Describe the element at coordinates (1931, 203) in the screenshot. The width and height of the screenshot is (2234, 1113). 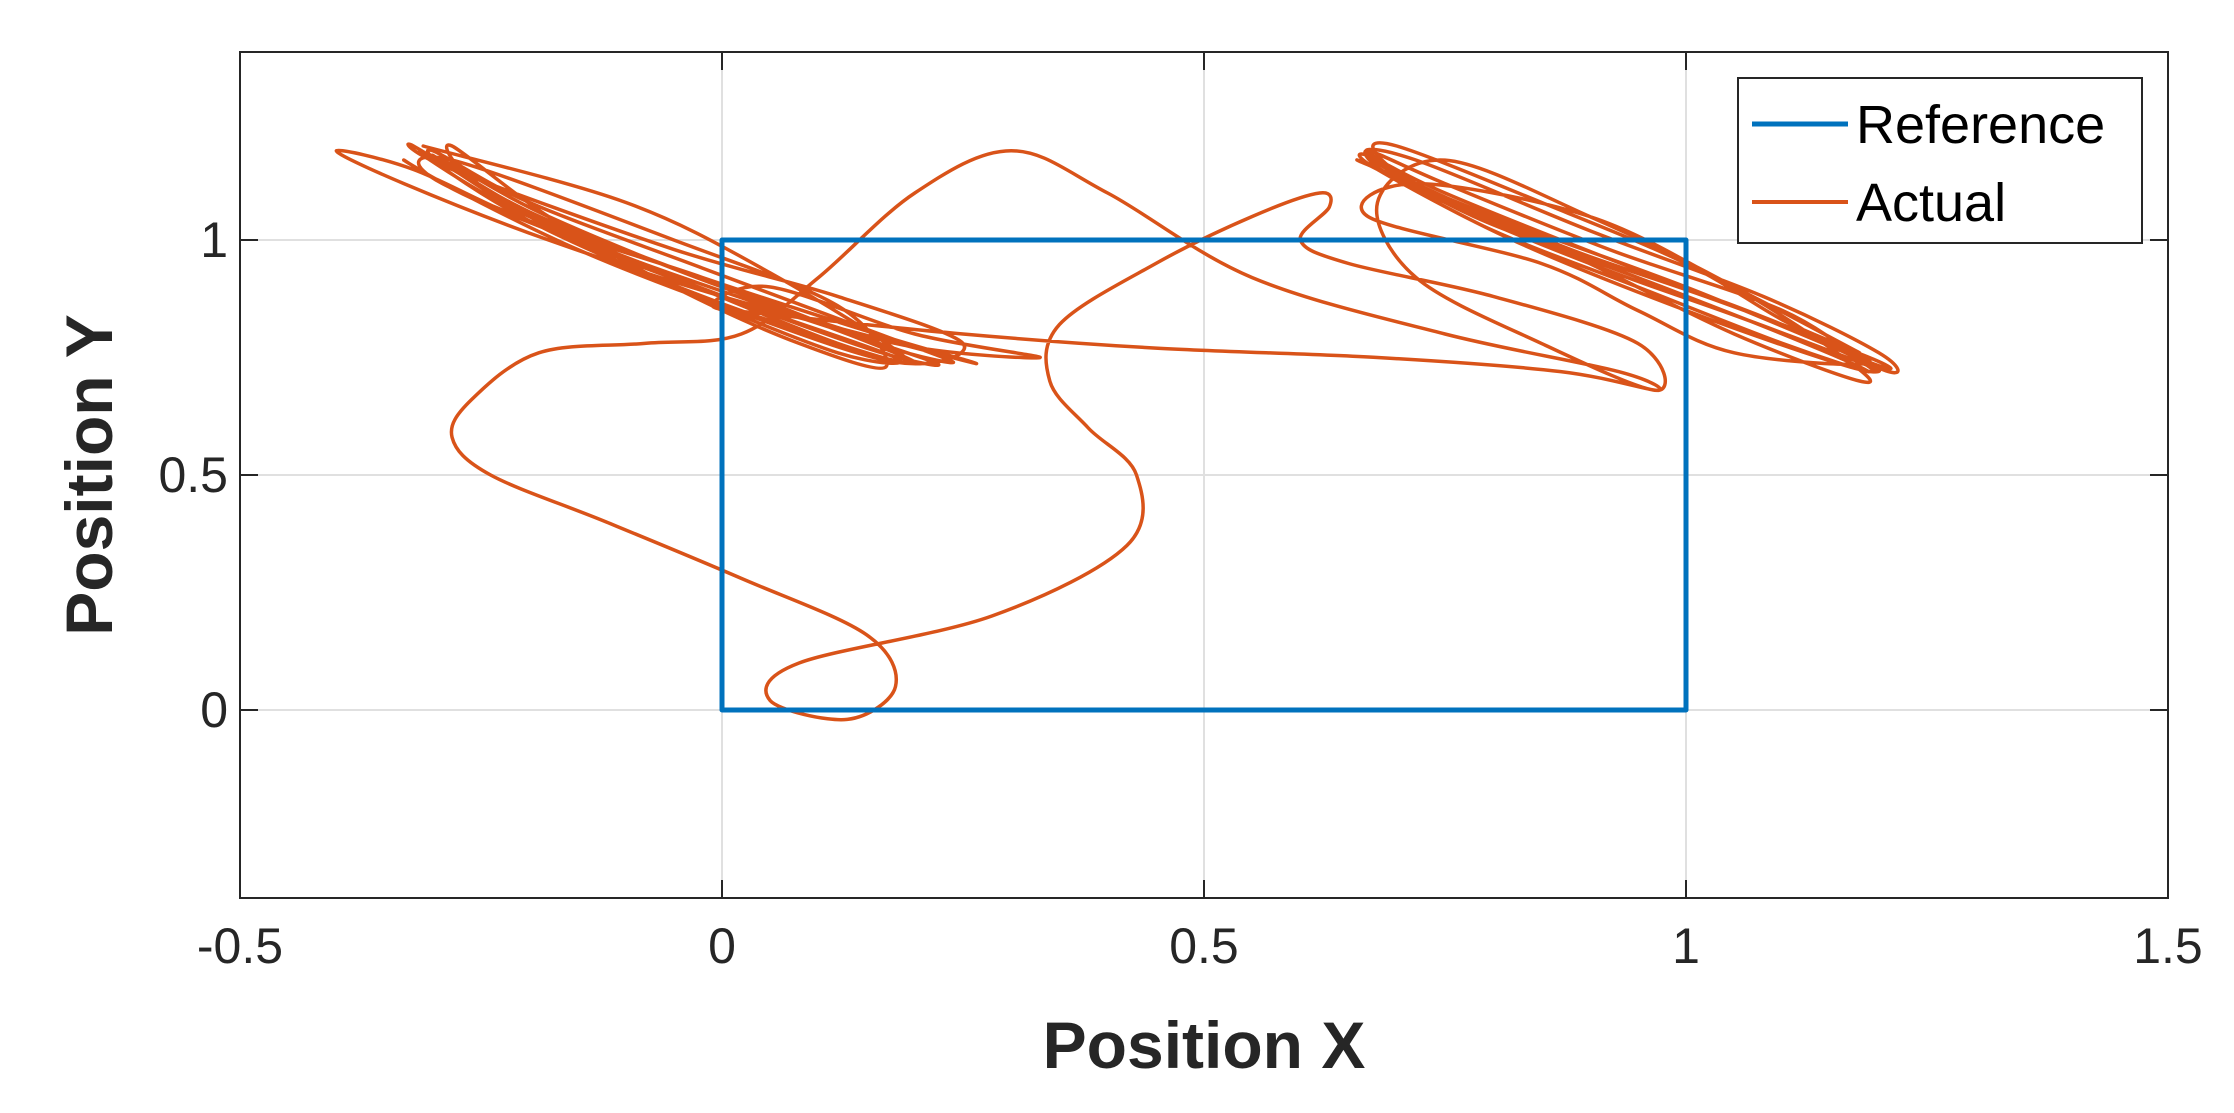
I see `legend-label-actual: Actual` at that location.